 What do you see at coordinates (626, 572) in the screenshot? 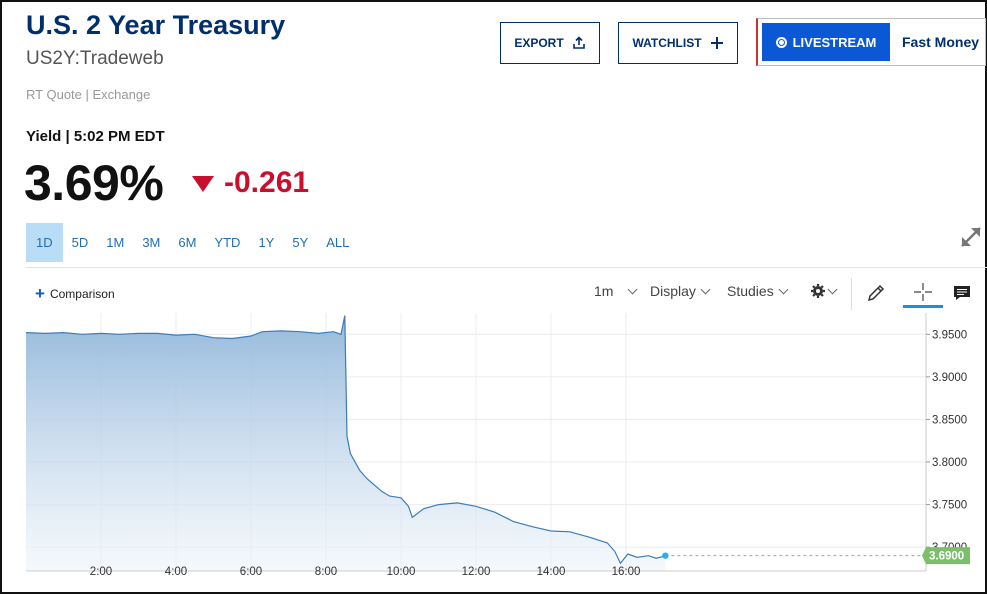
I see `x-tick-label: 16:00` at bounding box center [626, 572].